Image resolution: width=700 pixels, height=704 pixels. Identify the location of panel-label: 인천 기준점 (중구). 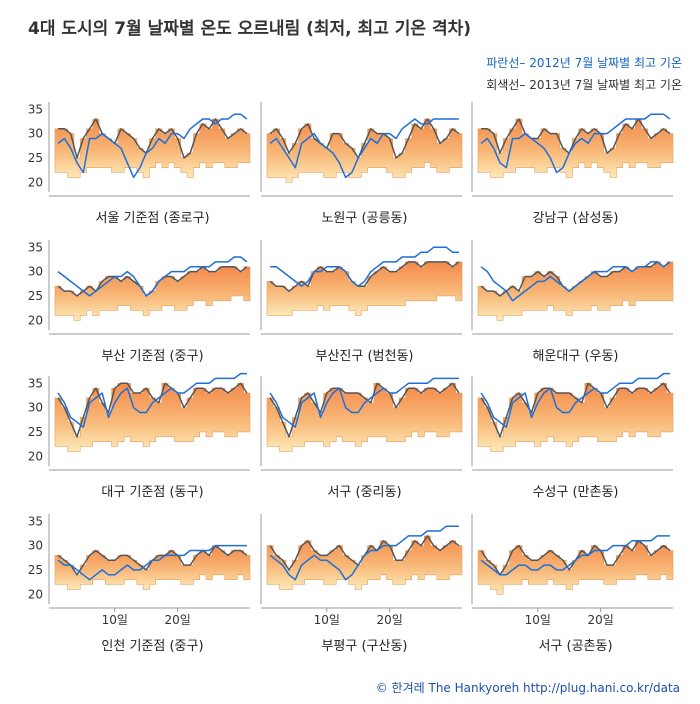
(152, 646).